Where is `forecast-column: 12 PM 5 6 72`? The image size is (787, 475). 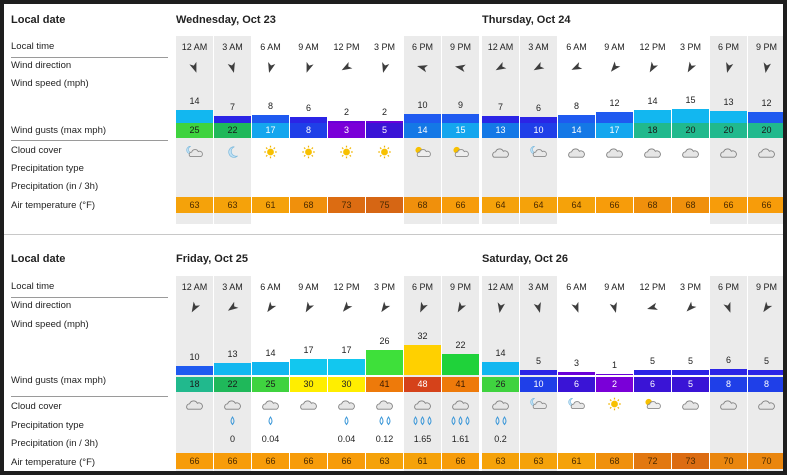 forecast-column: 12 PM 5 6 72 is located at coordinates (652, 373).